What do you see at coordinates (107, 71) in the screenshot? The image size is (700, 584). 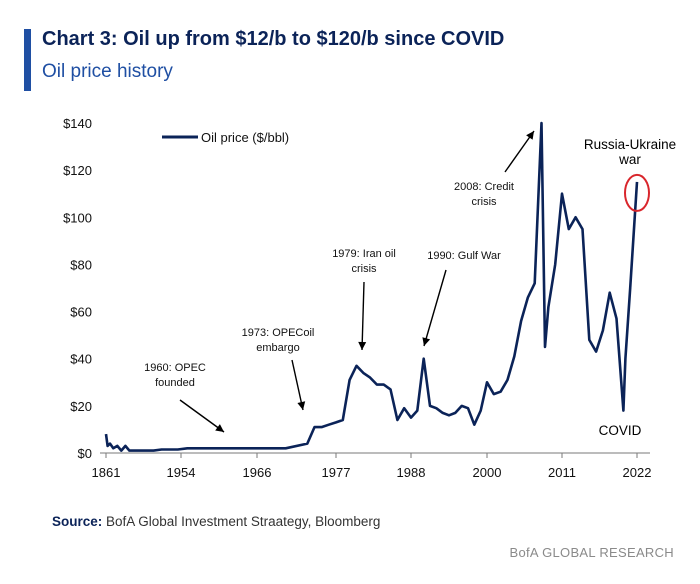 I see `chart-subtitle: Oil price history` at bounding box center [107, 71].